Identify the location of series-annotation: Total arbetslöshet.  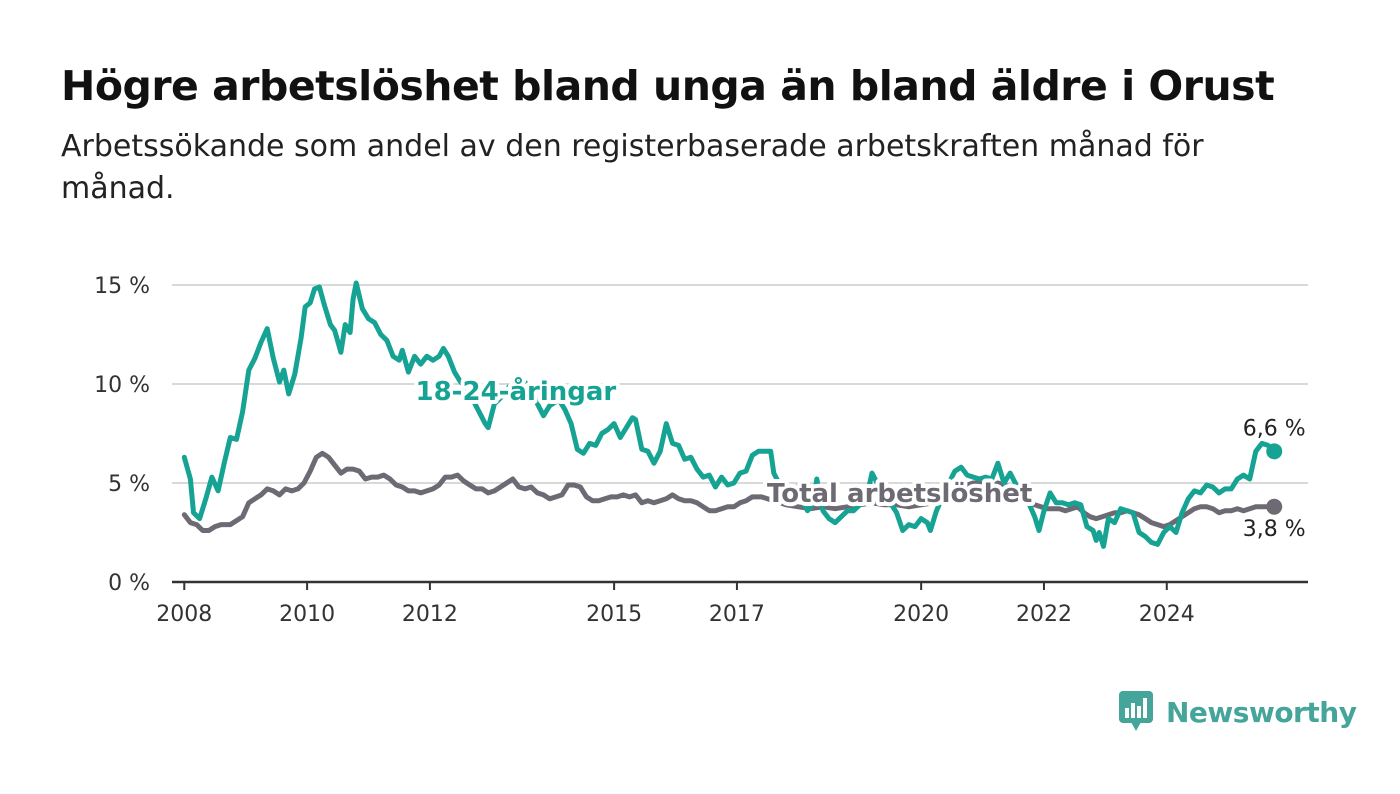
(899, 494).